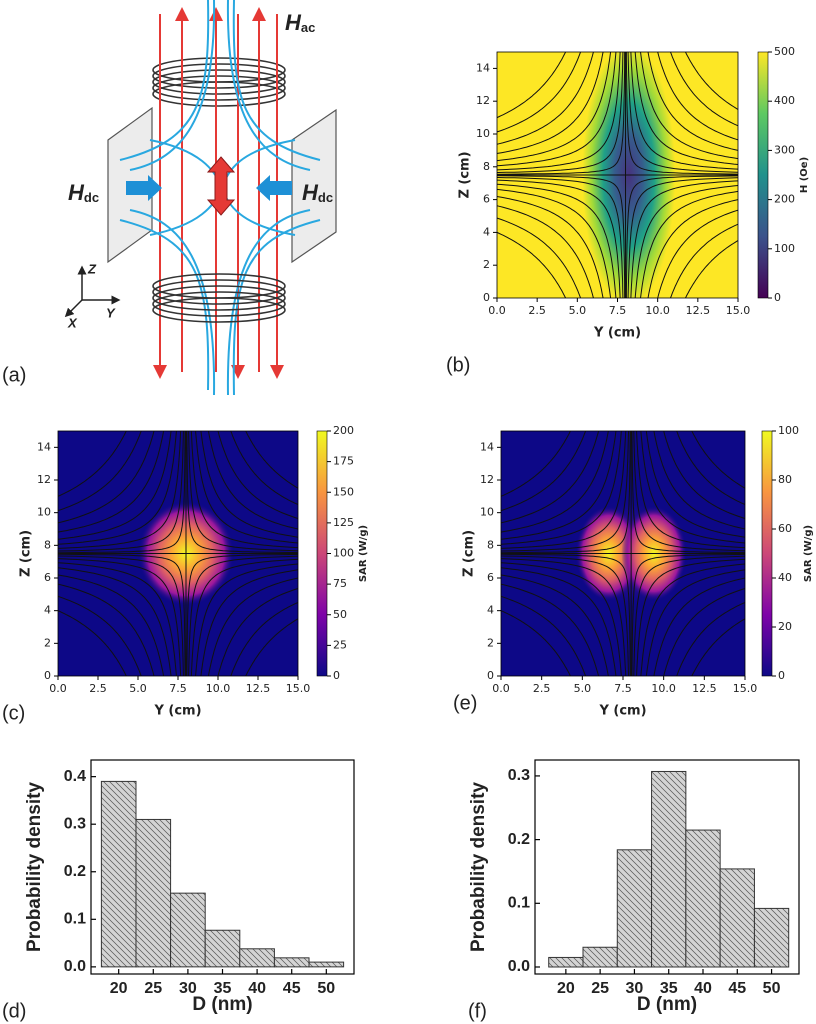 The image size is (816, 1024). What do you see at coordinates (519, 966) in the screenshot?
I see `y-tick-label: 0.0` at bounding box center [519, 966].